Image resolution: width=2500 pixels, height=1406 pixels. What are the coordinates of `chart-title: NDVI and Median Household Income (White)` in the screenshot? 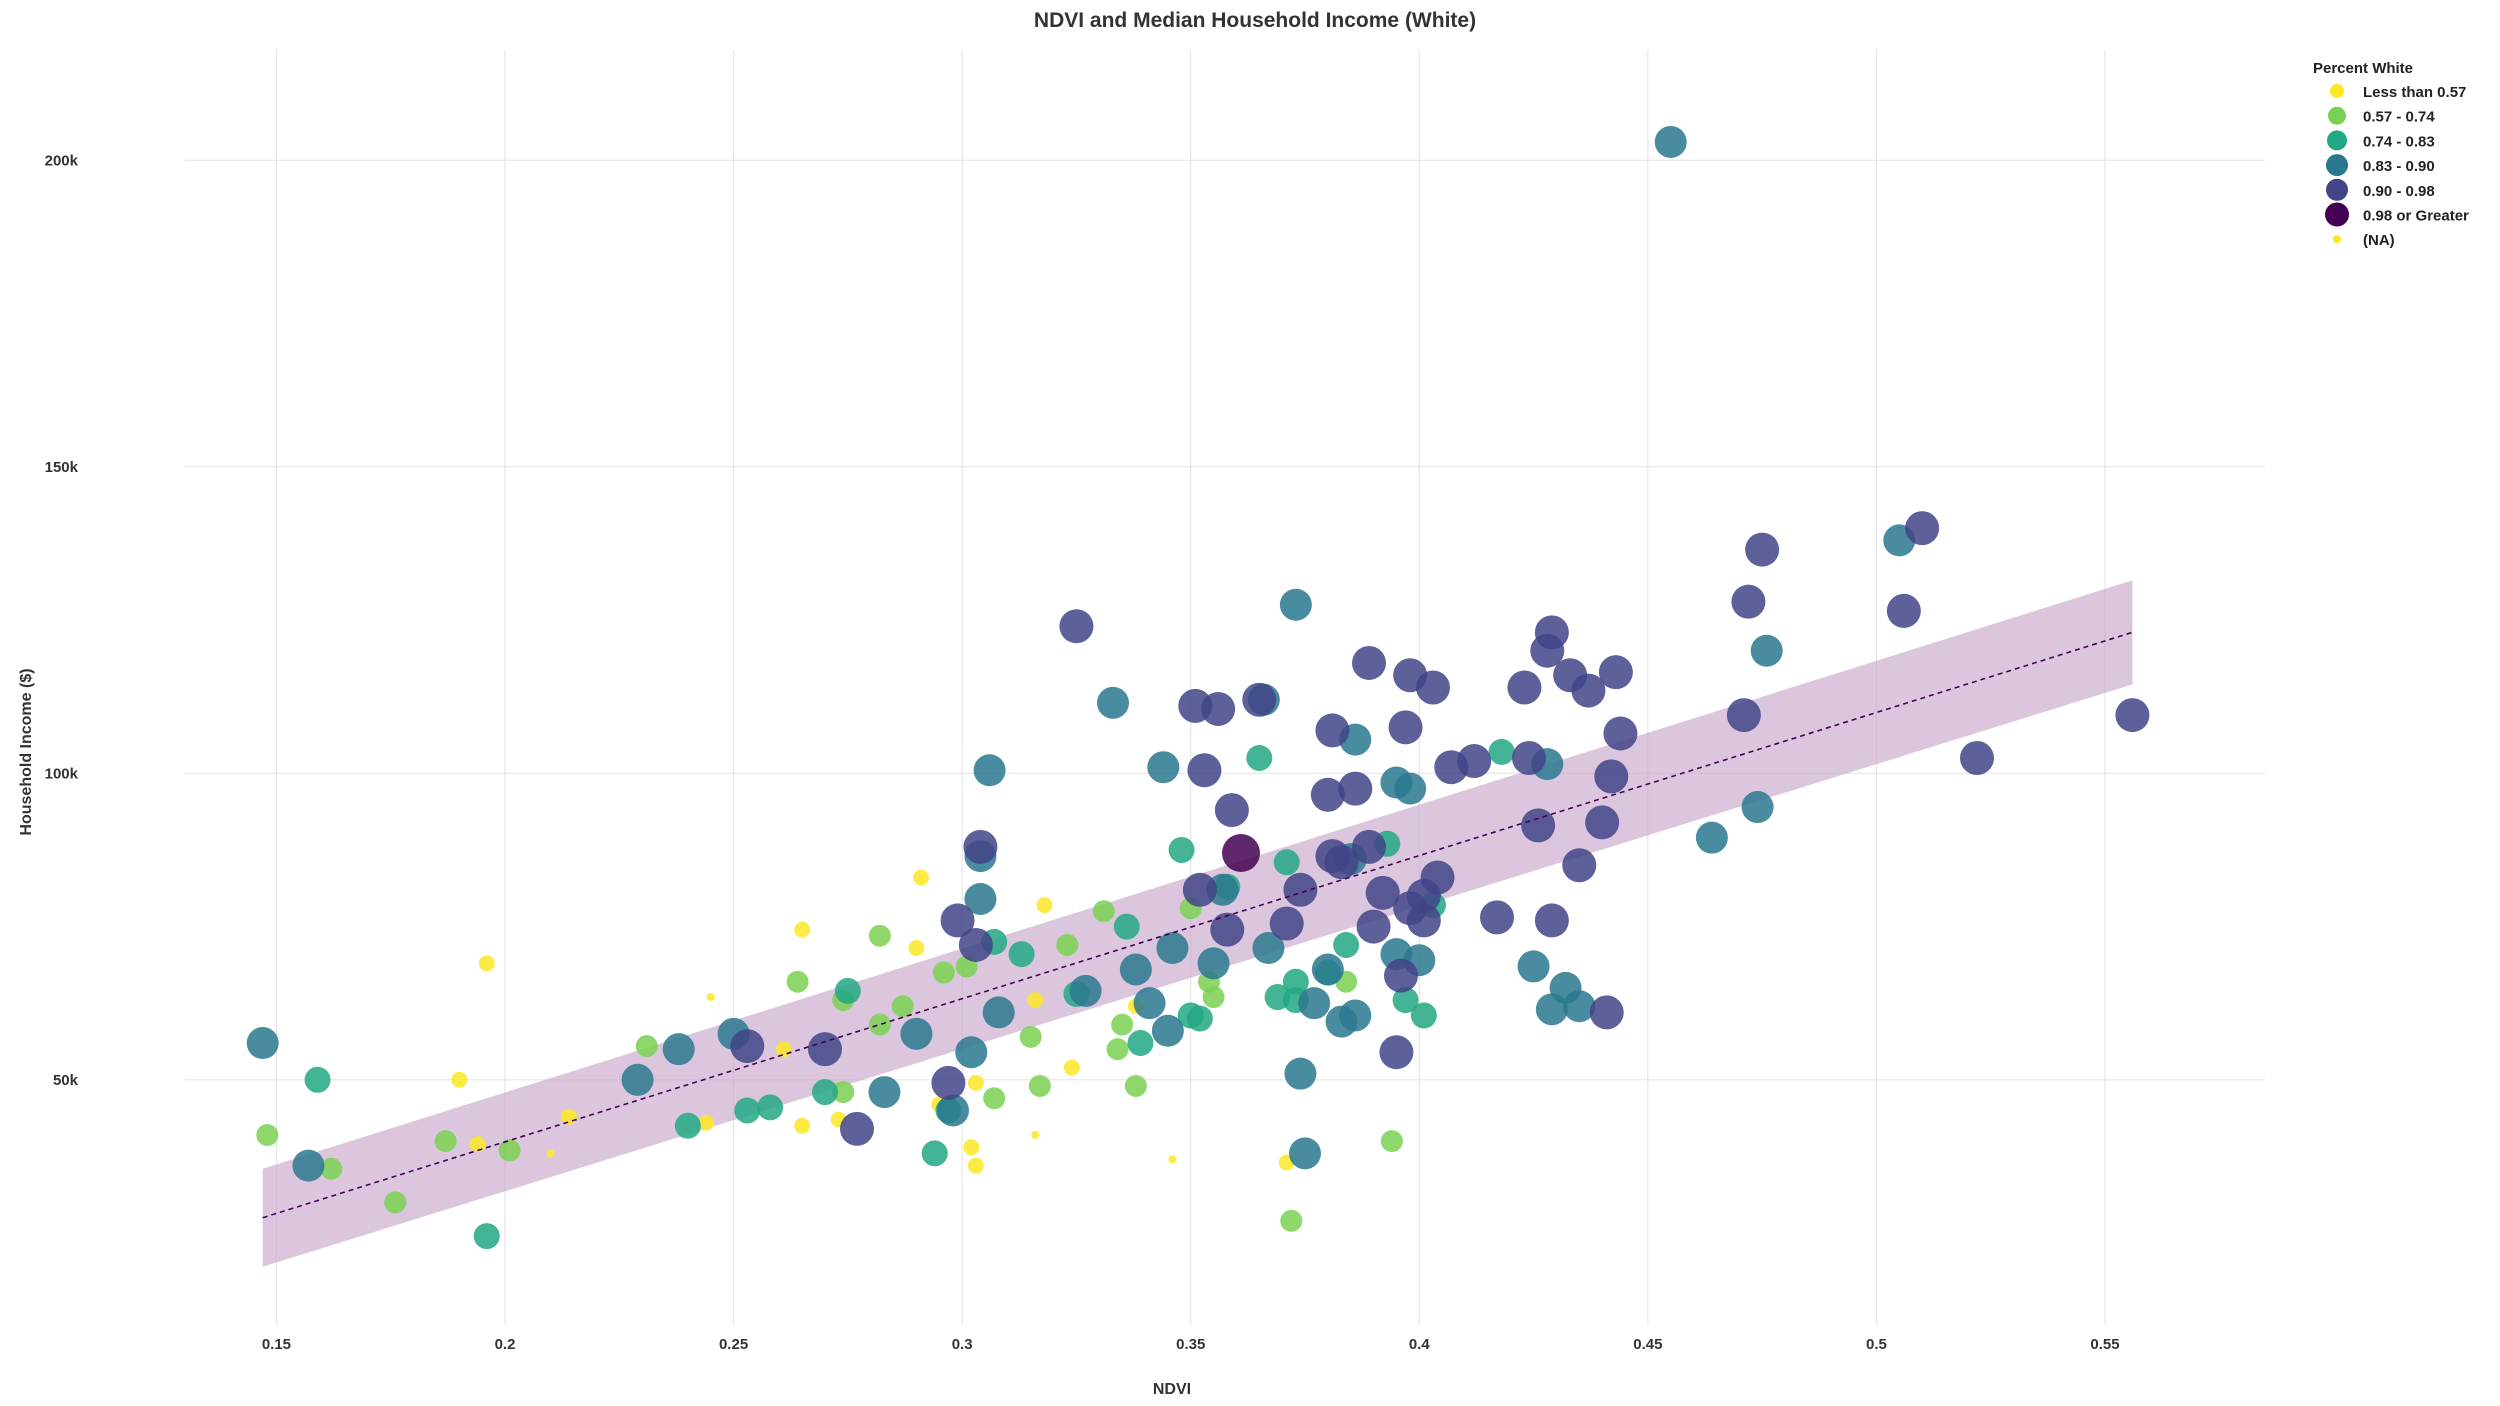 It's located at (1255, 20).